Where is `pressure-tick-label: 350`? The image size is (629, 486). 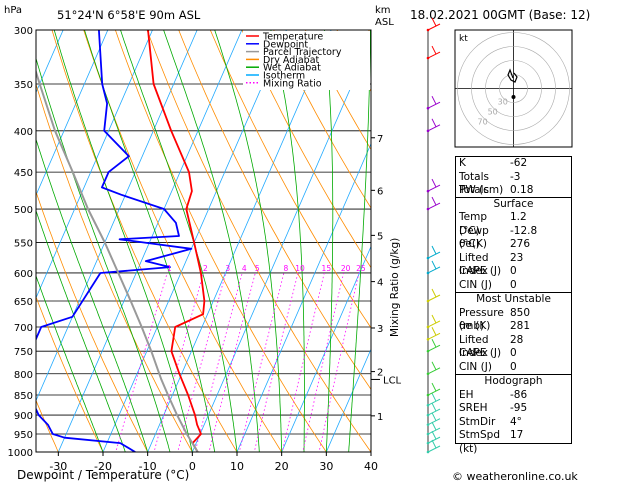
pressure-tick-label: 350 is located at coordinates (23, 85).